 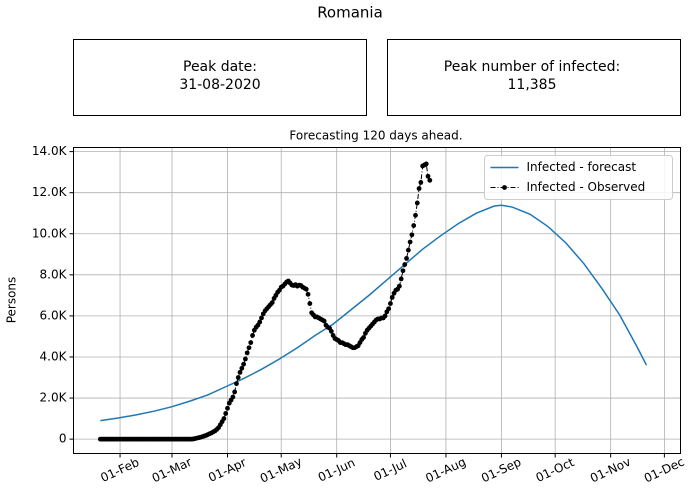 I want to click on info-title: Peak date:, so click(x=220, y=67).